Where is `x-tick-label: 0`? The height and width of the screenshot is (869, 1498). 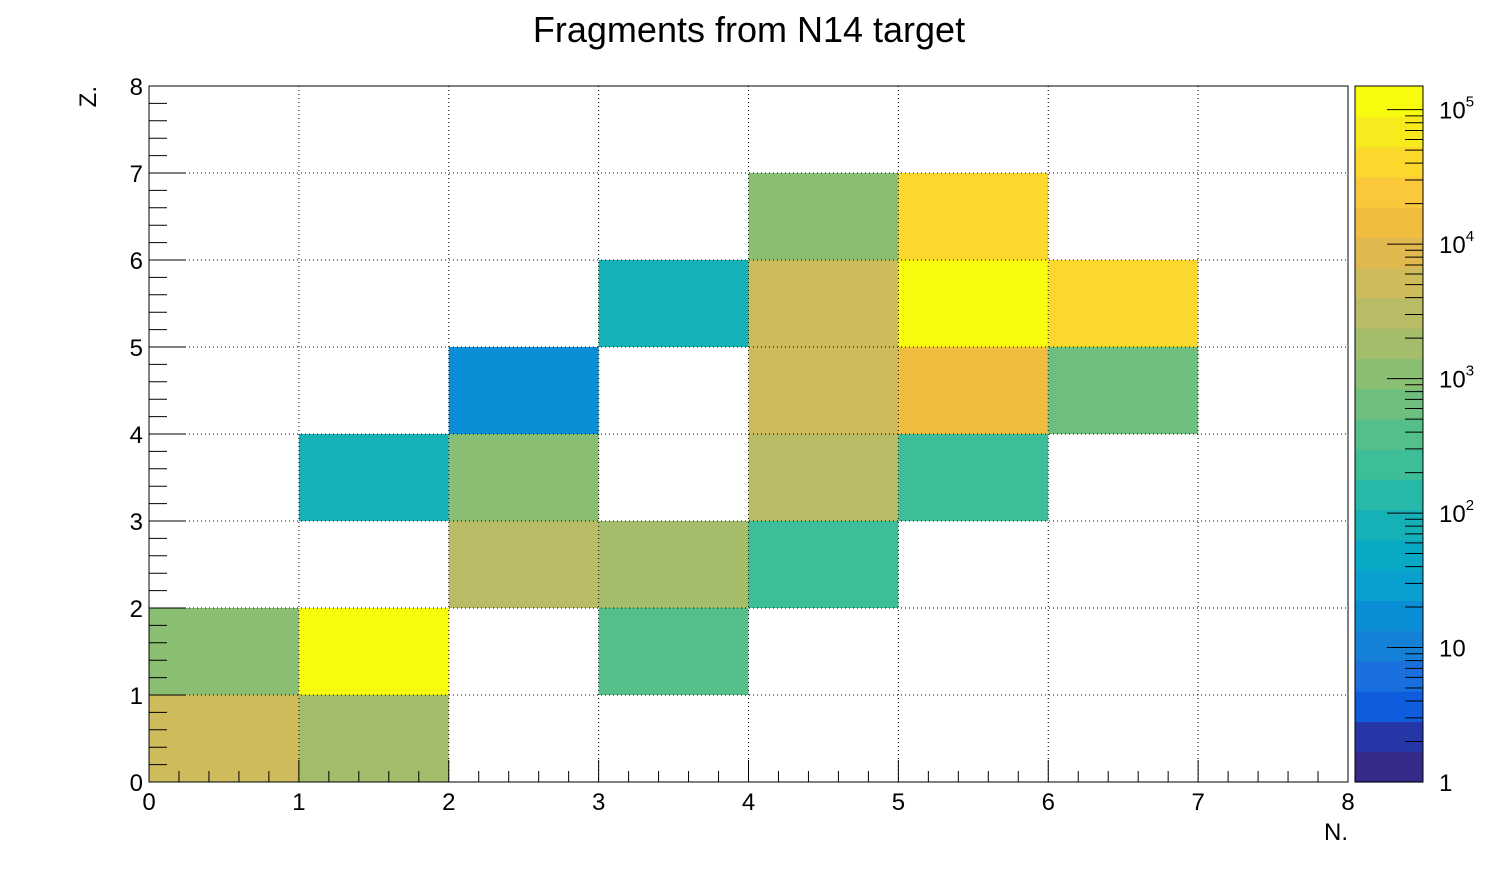 x-tick-label: 0 is located at coordinates (148, 802).